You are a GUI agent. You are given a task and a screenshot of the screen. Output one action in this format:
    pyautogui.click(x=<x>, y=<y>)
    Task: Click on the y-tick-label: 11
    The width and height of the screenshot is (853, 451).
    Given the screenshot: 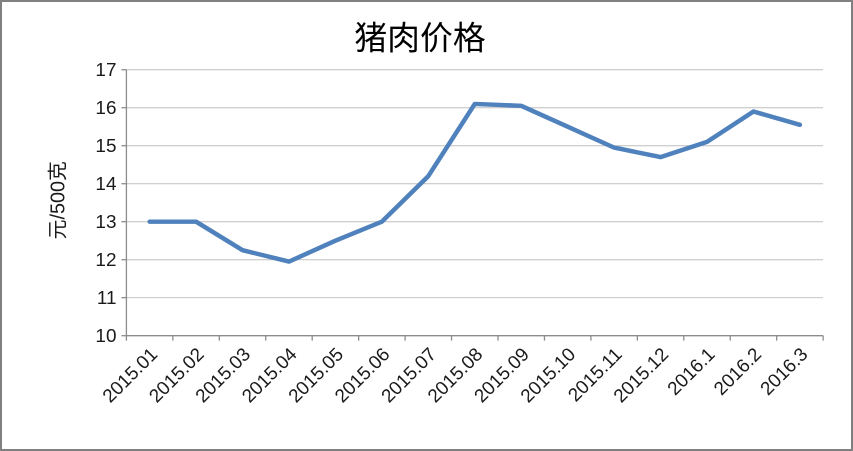 What is the action you would take?
    pyautogui.click(x=107, y=297)
    